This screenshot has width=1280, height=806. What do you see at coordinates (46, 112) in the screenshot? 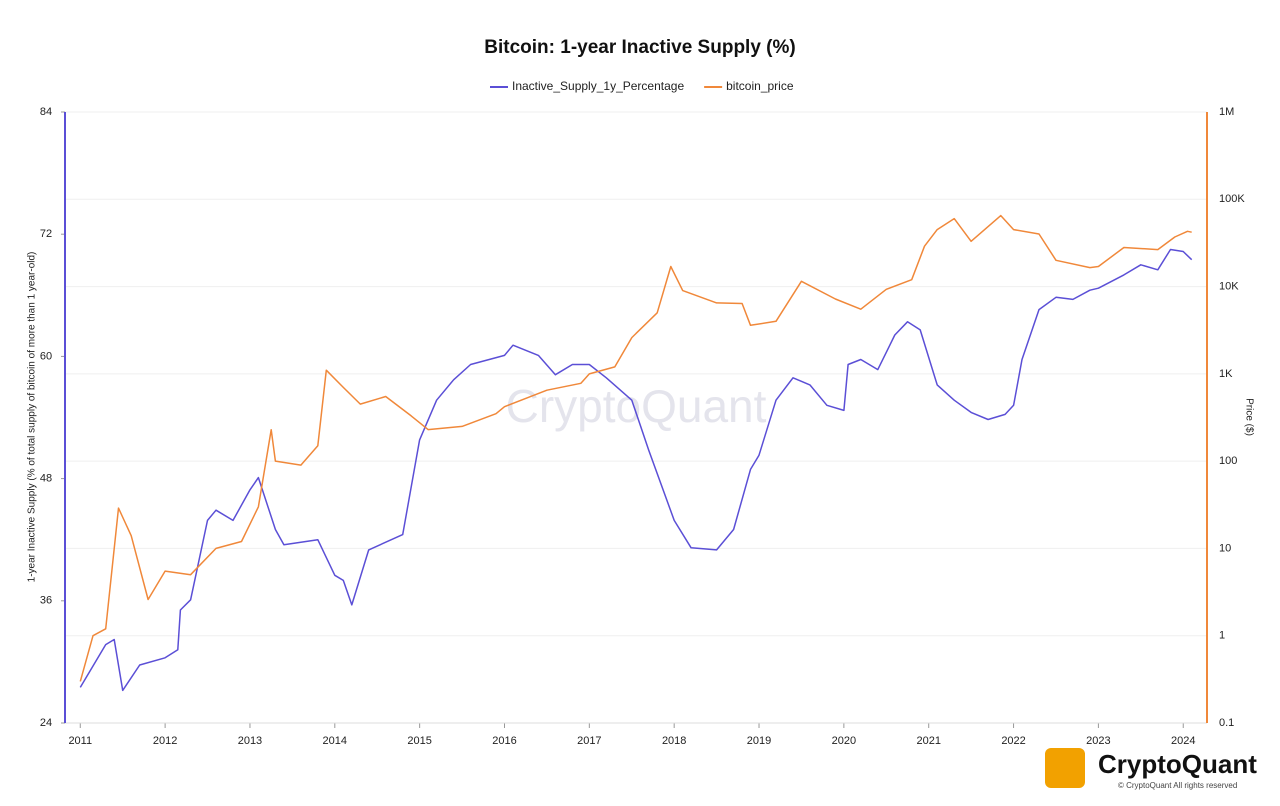
I see `y-tick-label: 84` at bounding box center [46, 112].